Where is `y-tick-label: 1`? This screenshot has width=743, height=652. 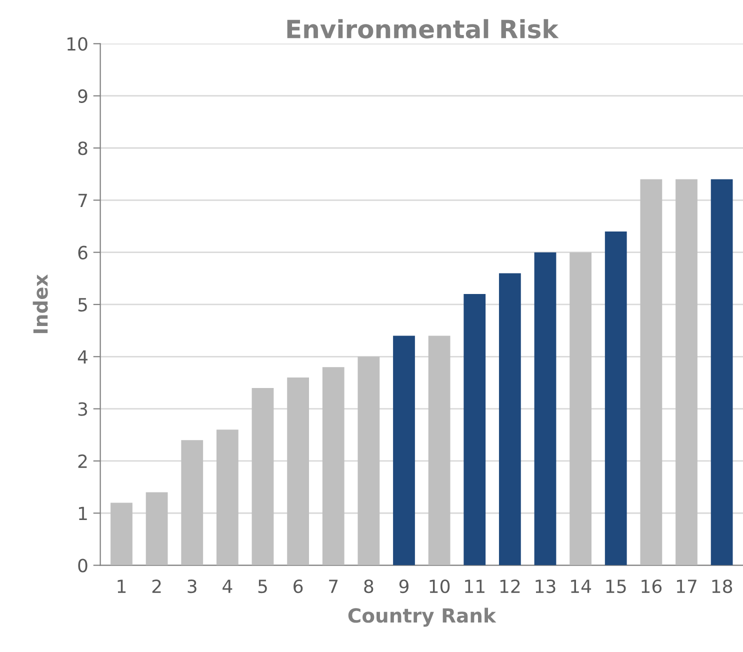
y-tick-label: 1 is located at coordinates (82, 513).